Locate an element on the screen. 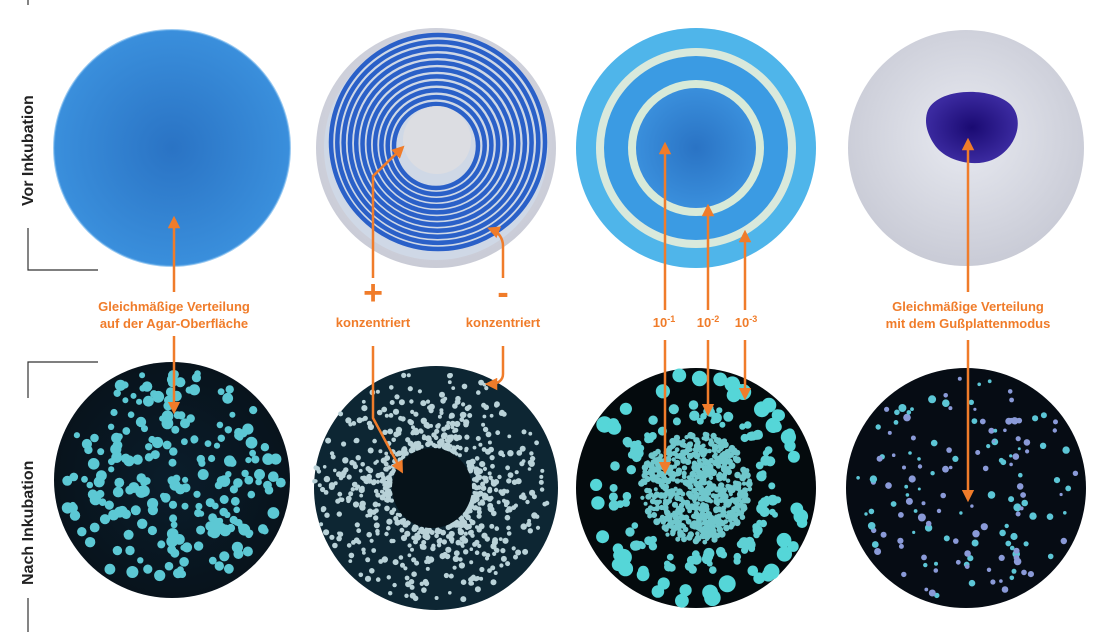 The width and height of the screenshot is (1101, 632). bracket-after is located at coordinates (62, 496).